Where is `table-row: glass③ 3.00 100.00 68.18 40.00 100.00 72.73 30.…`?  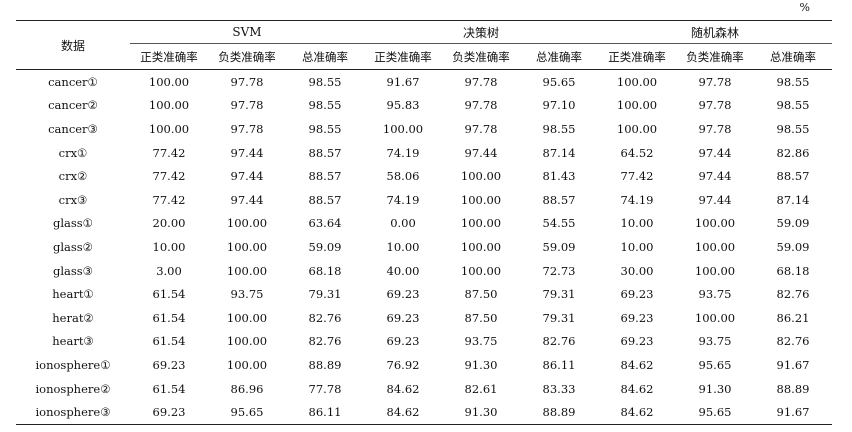 table-row: glass③ 3.00 100.00 68.18 40.00 100.00 72.73 30.… is located at coordinates (424, 271).